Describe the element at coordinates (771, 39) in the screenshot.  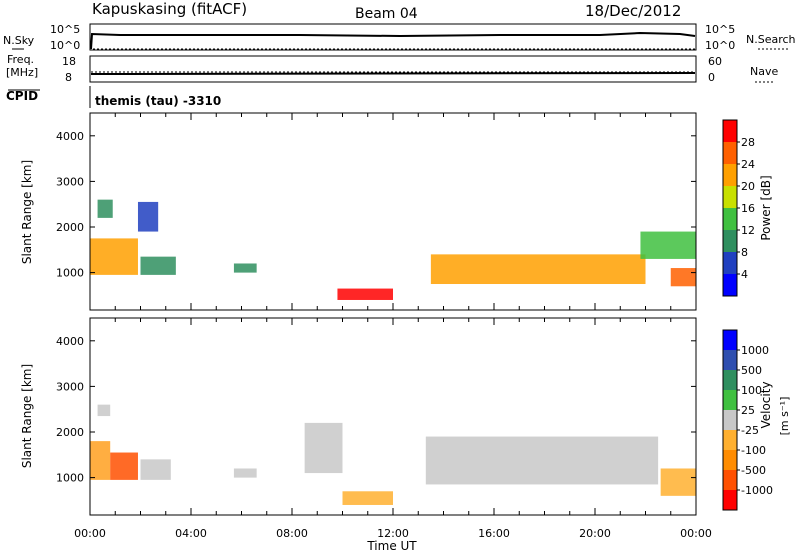
I see `nsearch-label: N.Search` at that location.